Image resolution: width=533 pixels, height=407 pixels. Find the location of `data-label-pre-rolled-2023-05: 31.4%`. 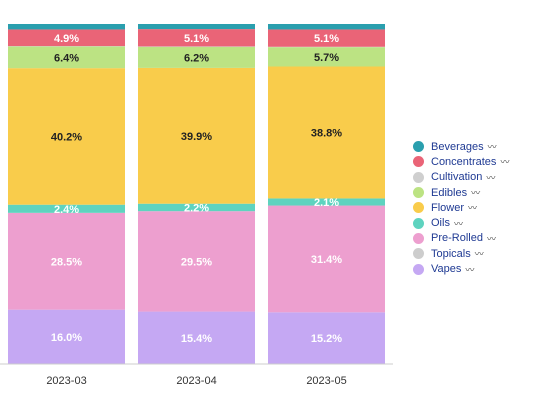

data-label-pre-rolled-2023-05: 31.4% is located at coordinates (326, 260).